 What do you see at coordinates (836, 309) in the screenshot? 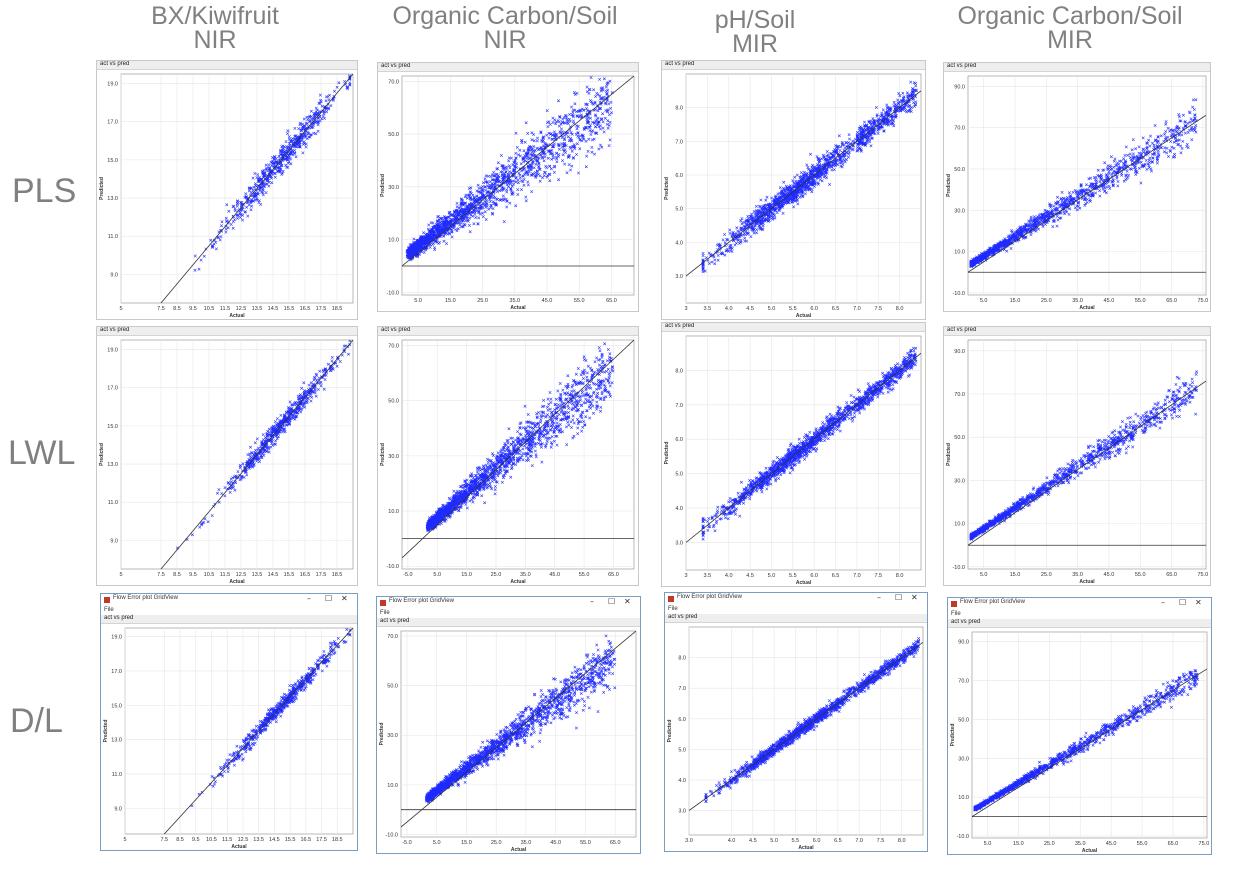
I see `x-tick-label: 6.5` at bounding box center [836, 309].